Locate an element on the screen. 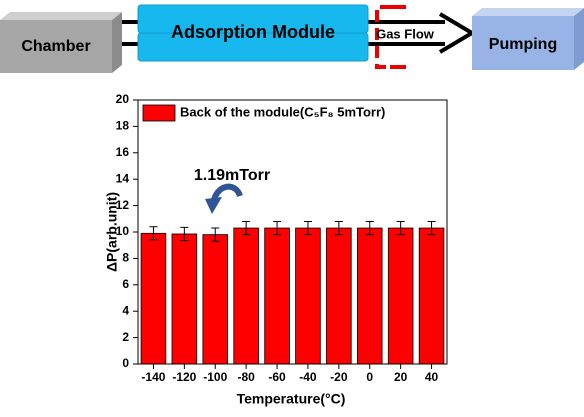 The image size is (584, 417). chamber-box is located at coordinates (56, 46).